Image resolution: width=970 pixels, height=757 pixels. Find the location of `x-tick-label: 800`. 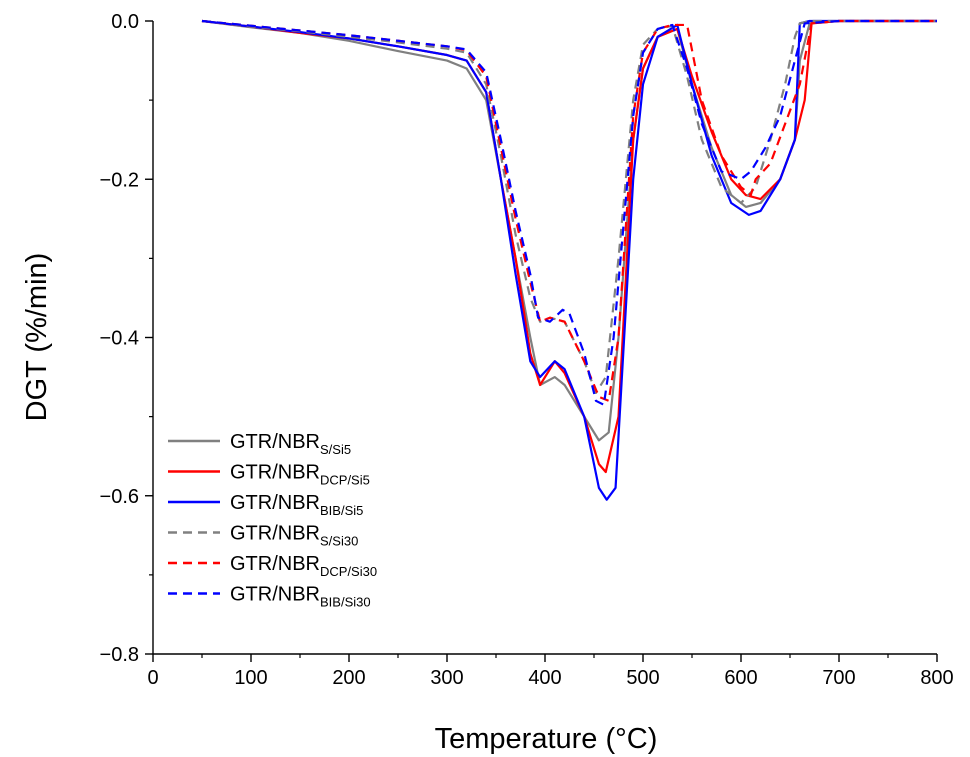

x-tick-label: 800 is located at coordinates (936, 678).